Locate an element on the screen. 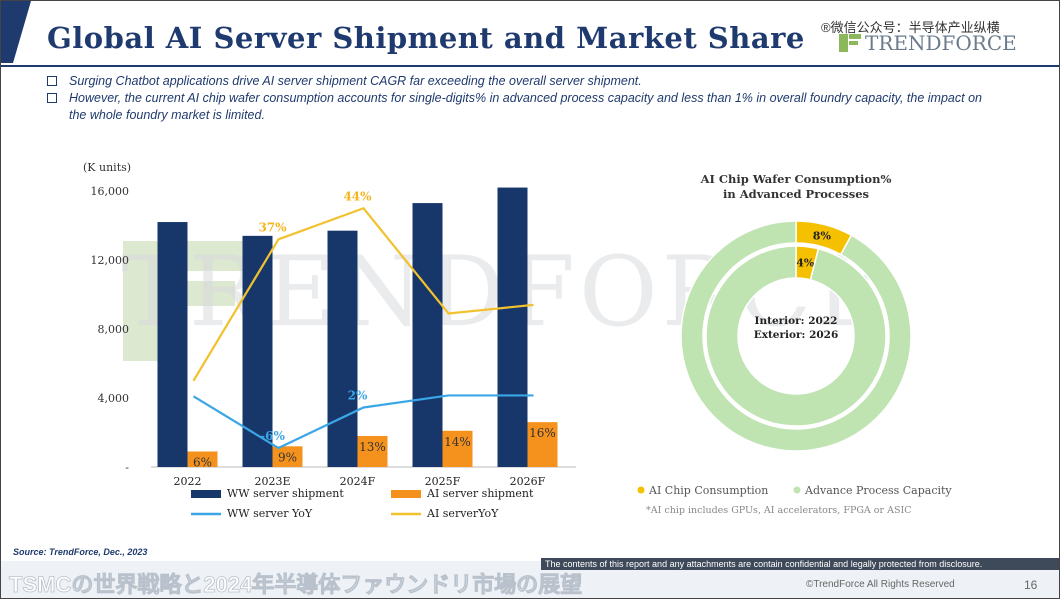 The width and height of the screenshot is (1062, 601). x-tick-label: 2023E is located at coordinates (272, 481).